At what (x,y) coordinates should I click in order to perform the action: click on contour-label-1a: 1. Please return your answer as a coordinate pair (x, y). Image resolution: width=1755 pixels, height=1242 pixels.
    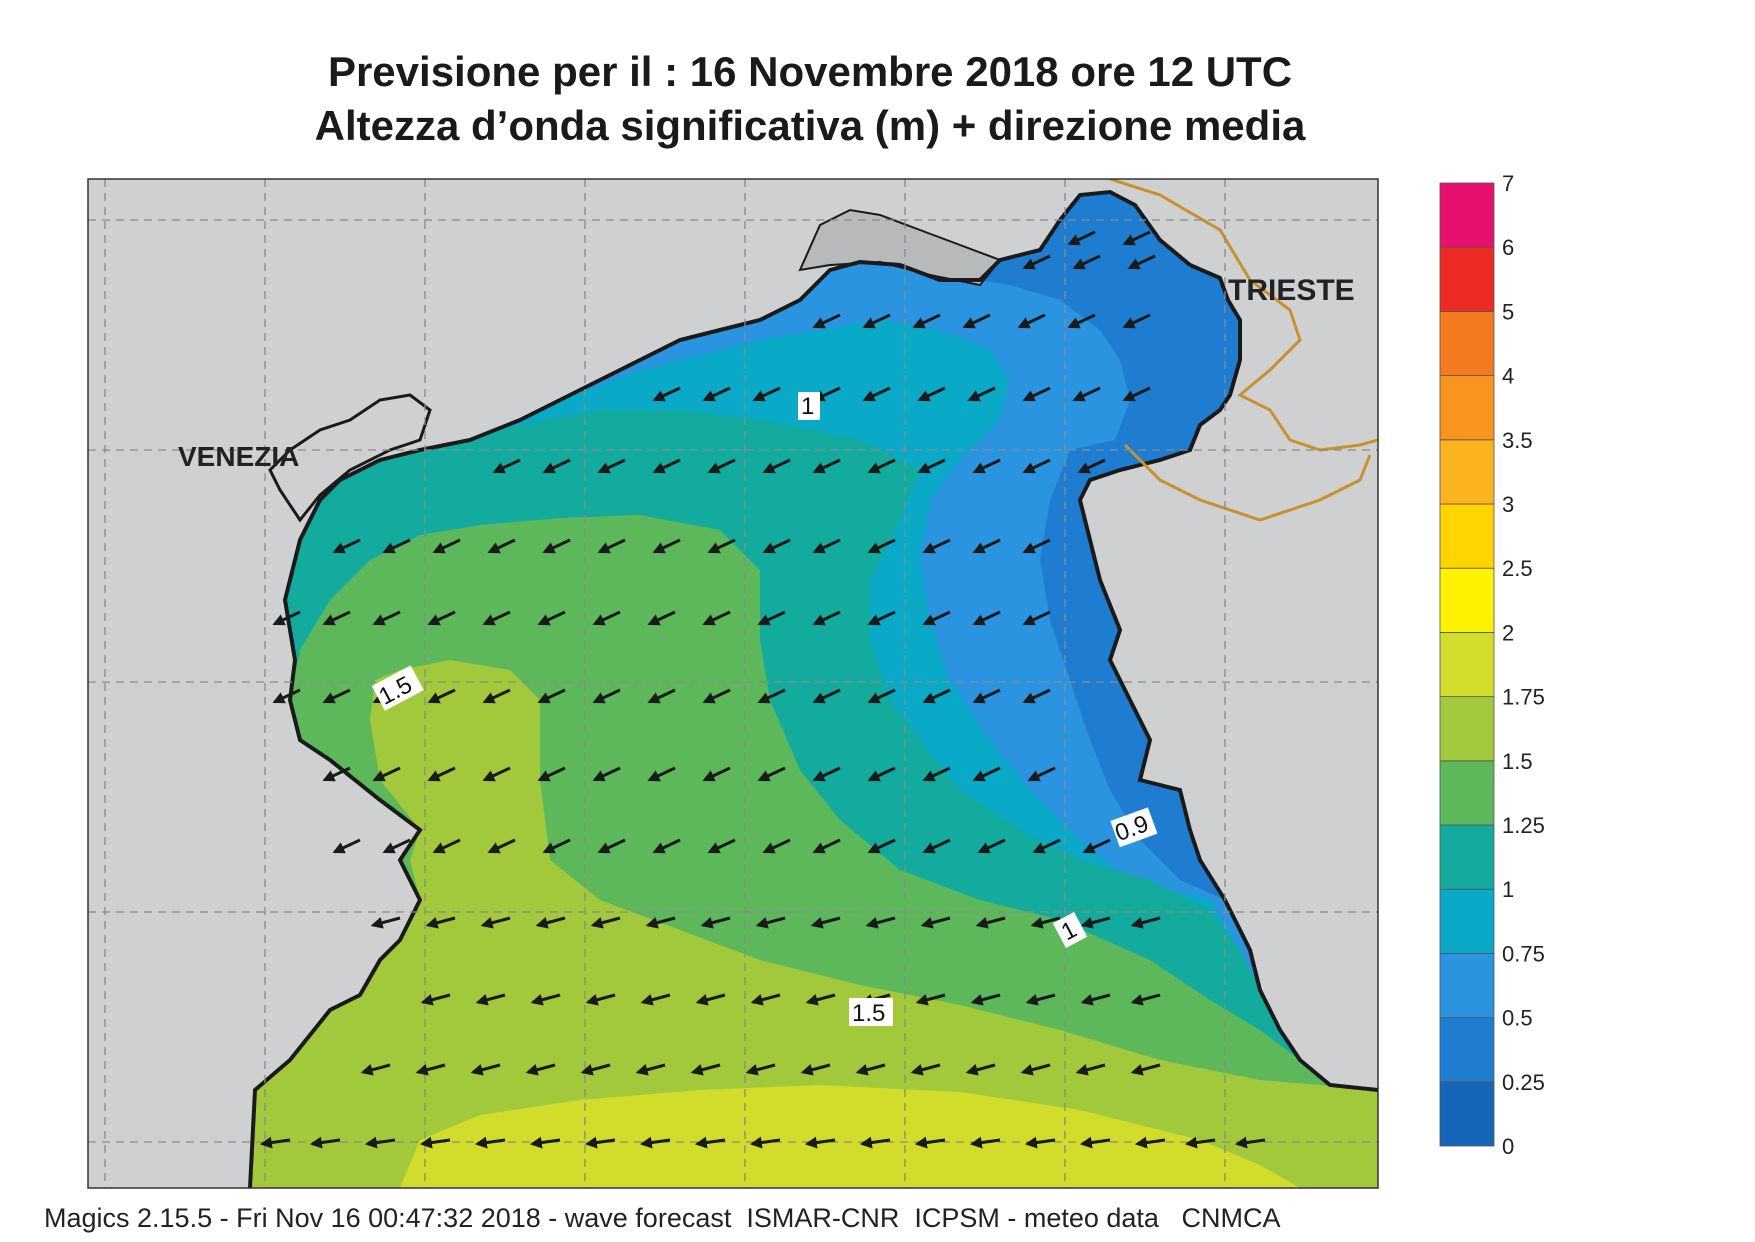
    Looking at the image, I should click on (809, 406).